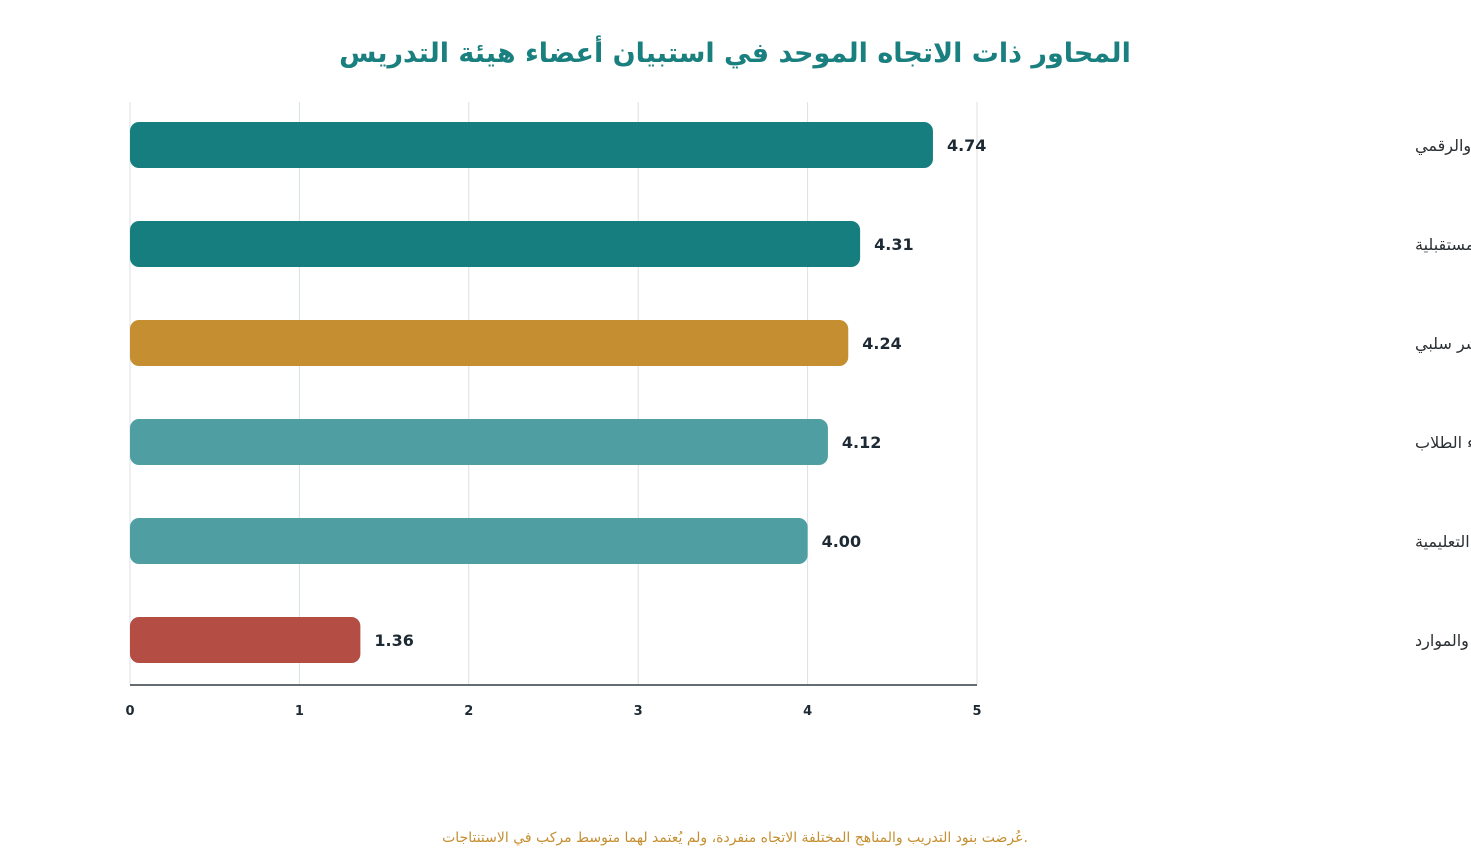 The height and width of the screenshot is (861, 1471). What do you see at coordinates (129, 711) in the screenshot?
I see `x-tick-label-0: 0` at bounding box center [129, 711].